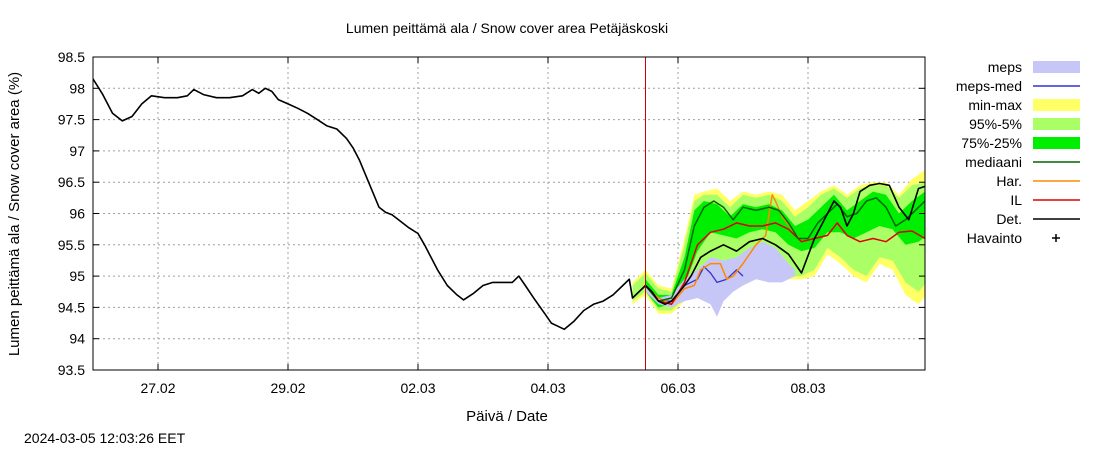 The width and height of the screenshot is (1100, 450). I want to click on y-tick-label: 94.5, so click(71, 307).